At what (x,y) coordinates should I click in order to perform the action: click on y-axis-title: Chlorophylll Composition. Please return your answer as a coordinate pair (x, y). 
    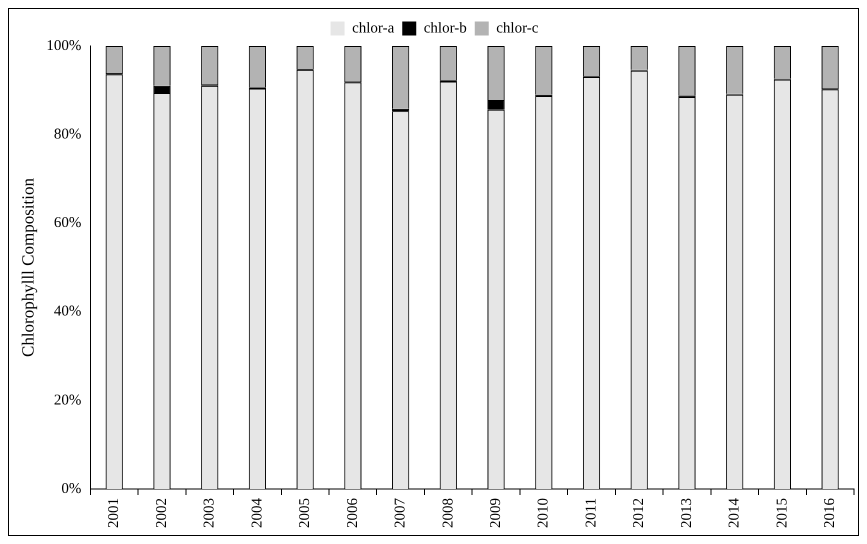
    Looking at the image, I should click on (28, 267).